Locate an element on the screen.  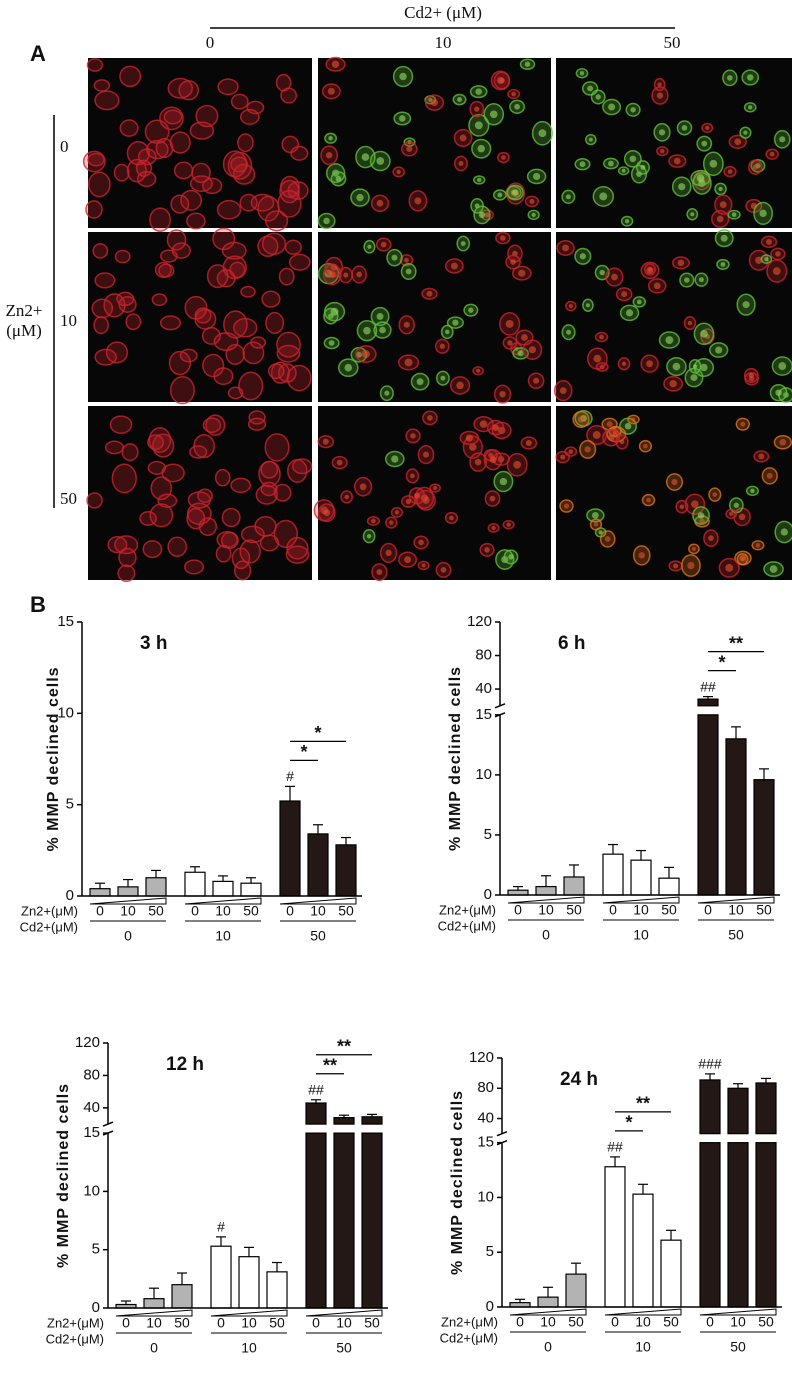
annotation: ### is located at coordinates (710, 1064).